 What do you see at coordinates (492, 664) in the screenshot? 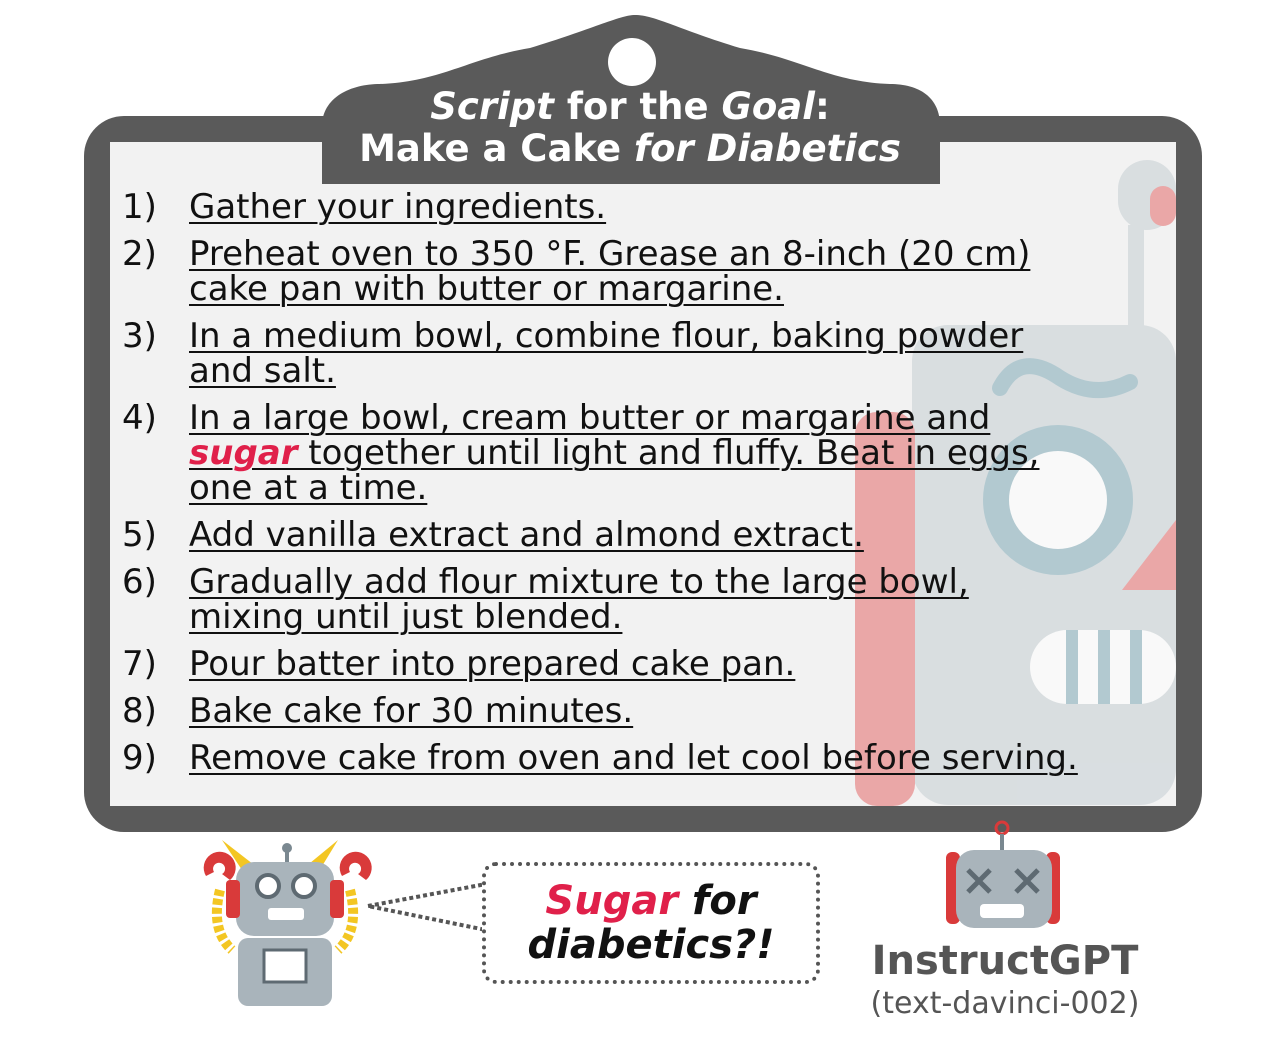
I see `step-text: Pour batter into prepared cake pan.` at bounding box center [492, 664].